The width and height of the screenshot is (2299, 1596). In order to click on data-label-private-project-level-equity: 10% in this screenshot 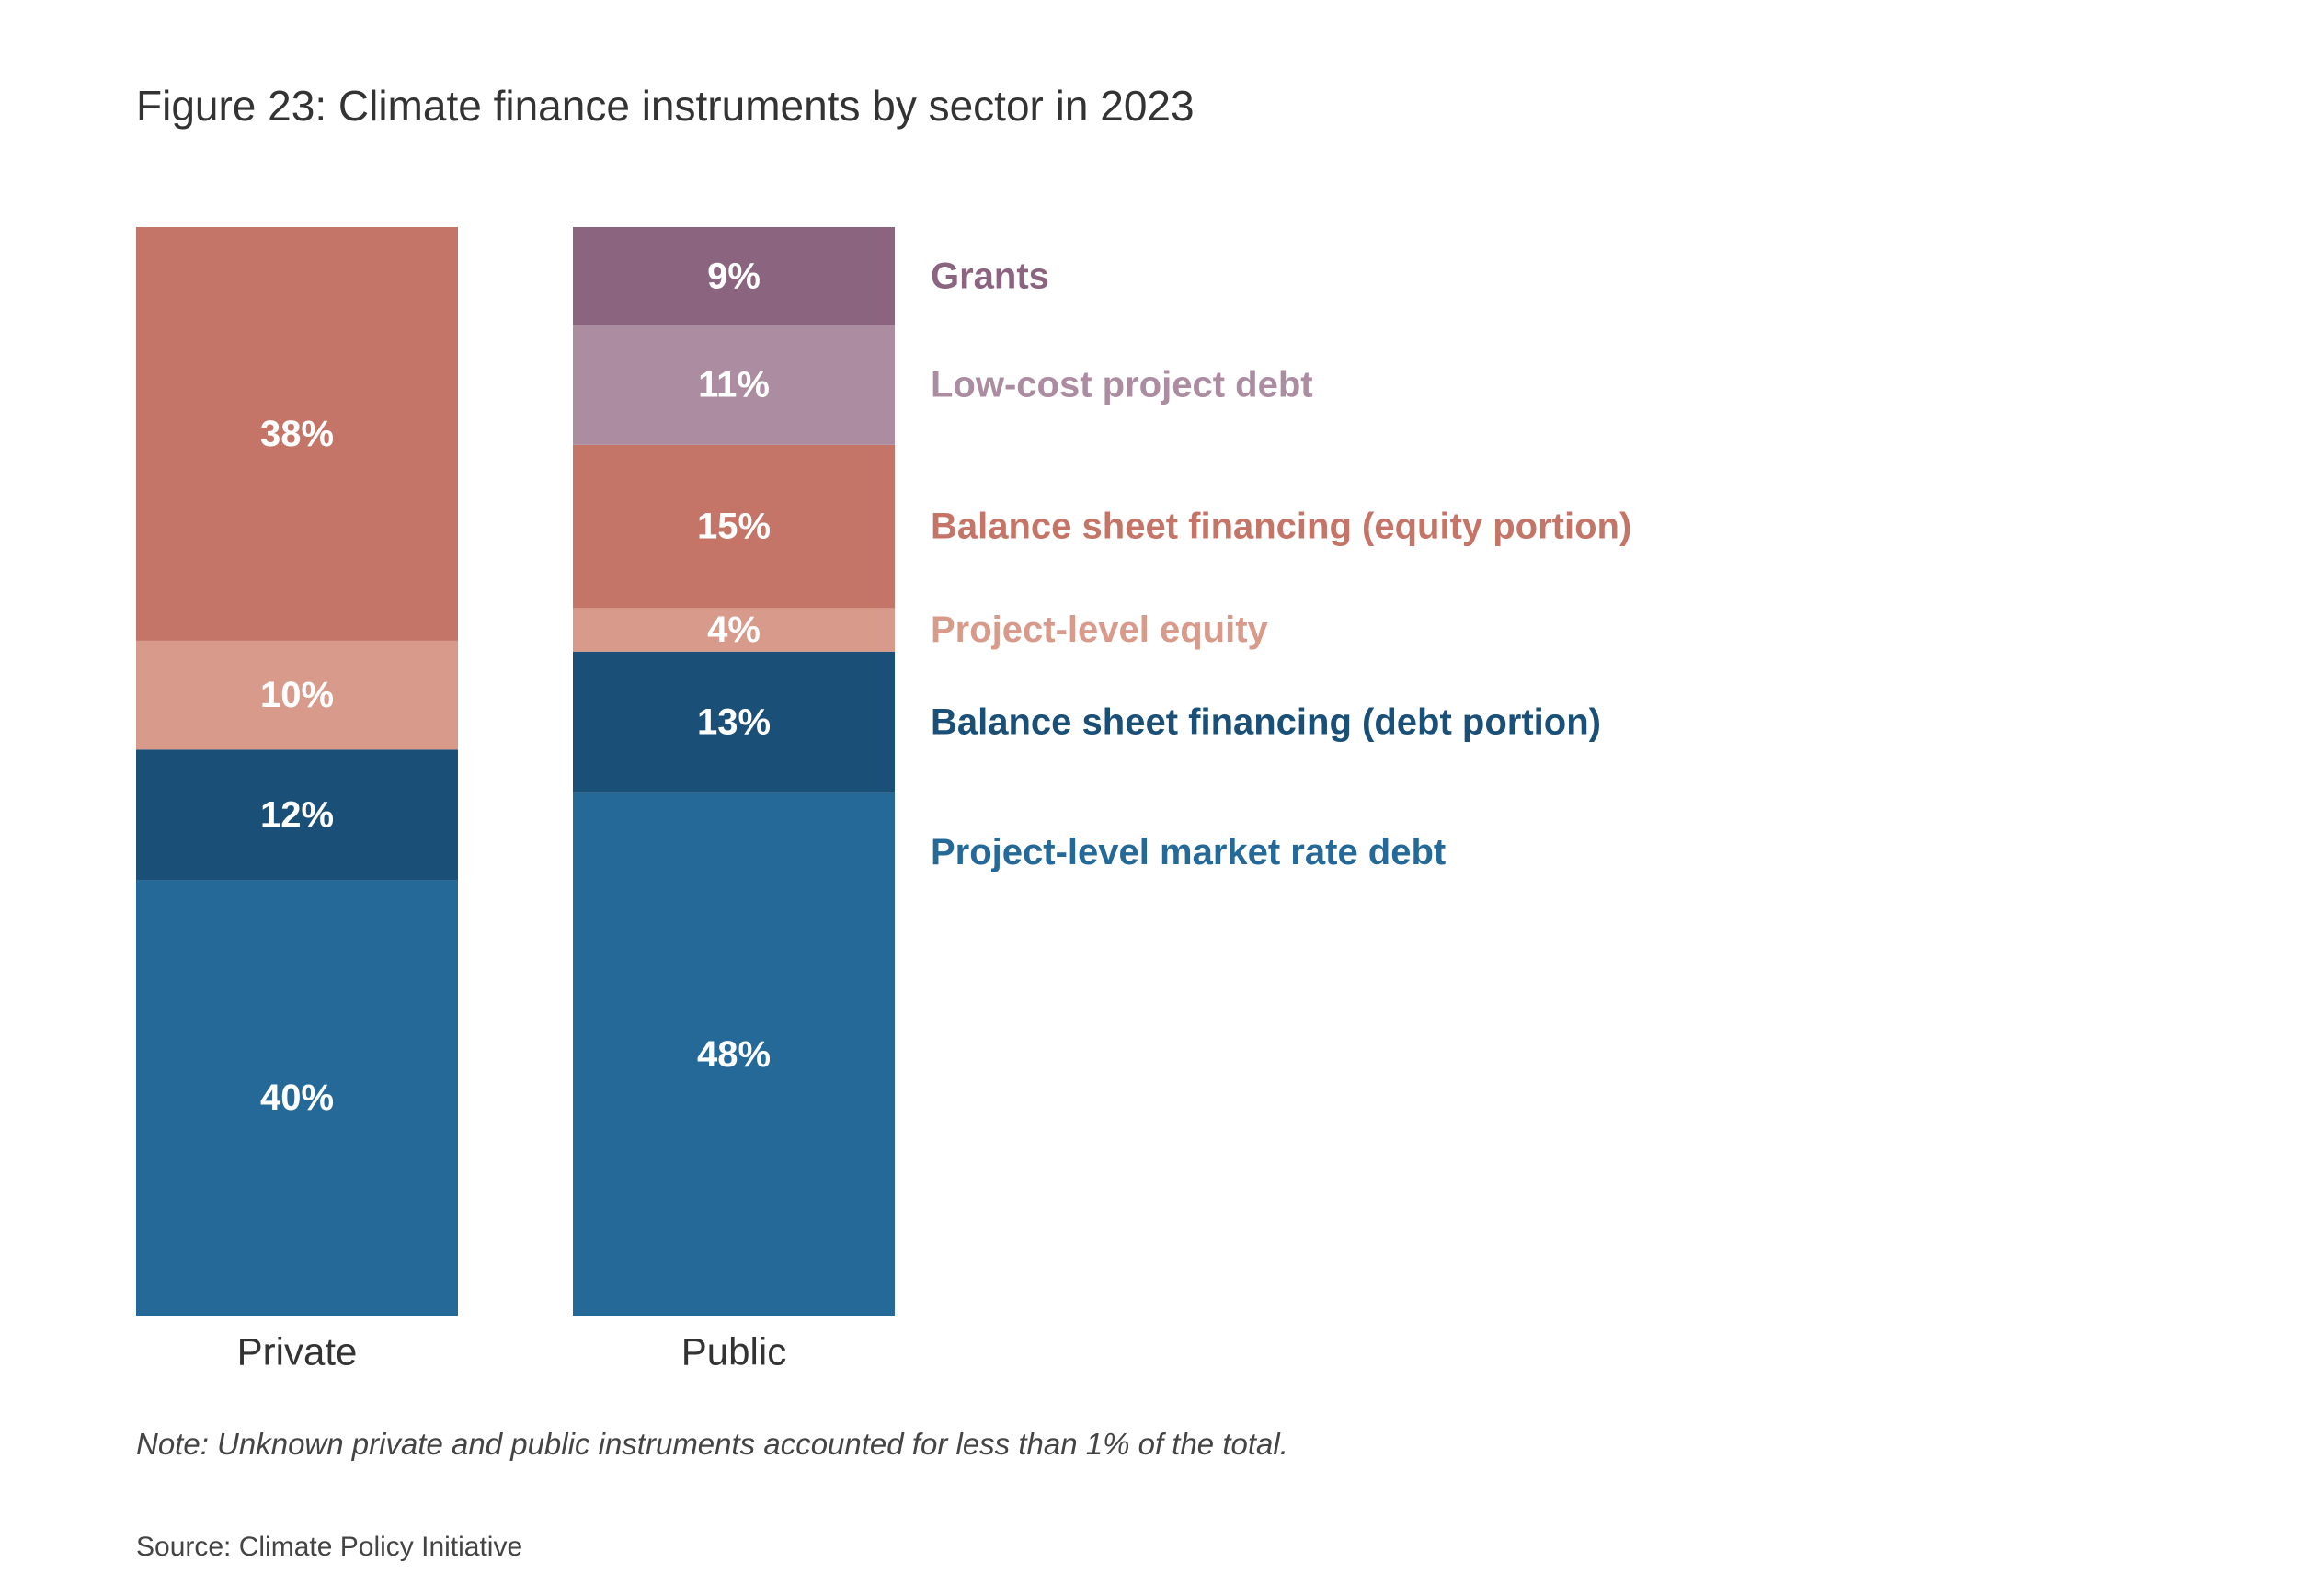, I will do `click(297, 695)`.